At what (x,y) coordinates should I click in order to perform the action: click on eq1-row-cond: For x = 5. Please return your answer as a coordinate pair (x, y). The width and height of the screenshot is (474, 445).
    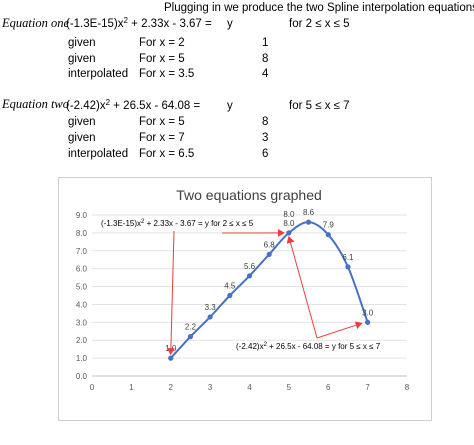
    Looking at the image, I should click on (162, 59).